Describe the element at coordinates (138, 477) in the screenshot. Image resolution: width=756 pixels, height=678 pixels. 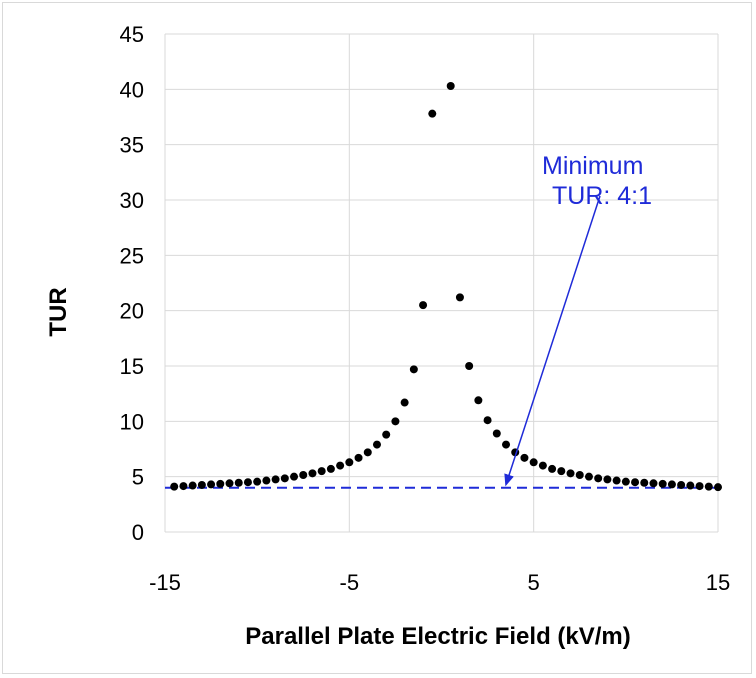
I see `y-tick-label-1: 5` at that location.